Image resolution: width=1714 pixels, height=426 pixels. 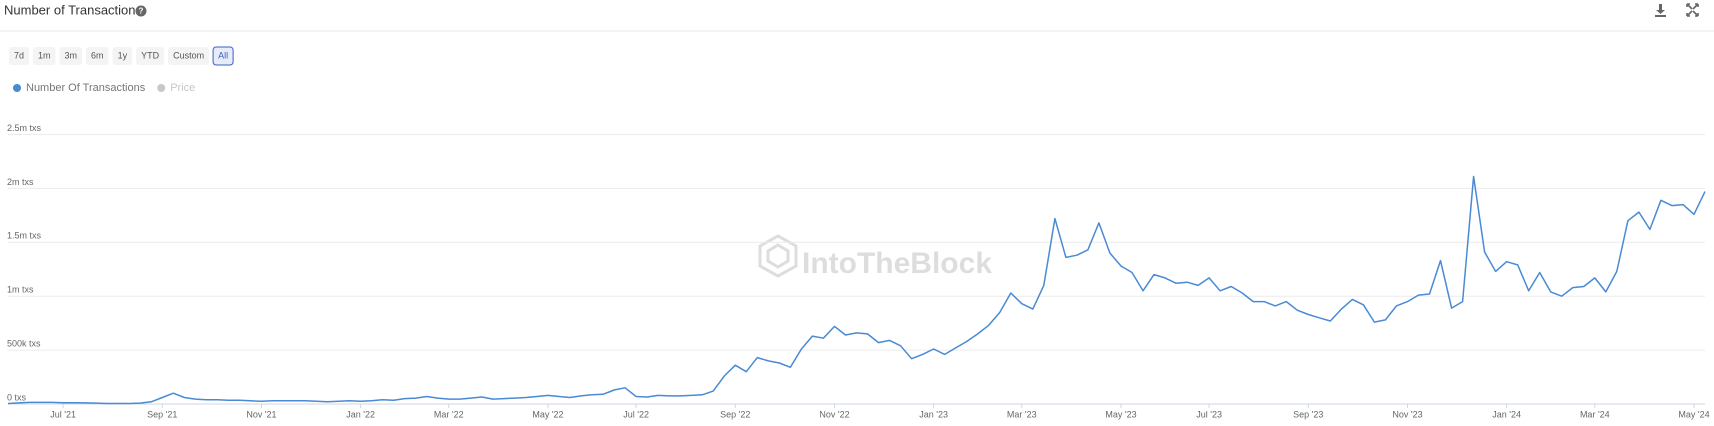 I want to click on x-tick-label: Nov '21, so click(x=261, y=414).